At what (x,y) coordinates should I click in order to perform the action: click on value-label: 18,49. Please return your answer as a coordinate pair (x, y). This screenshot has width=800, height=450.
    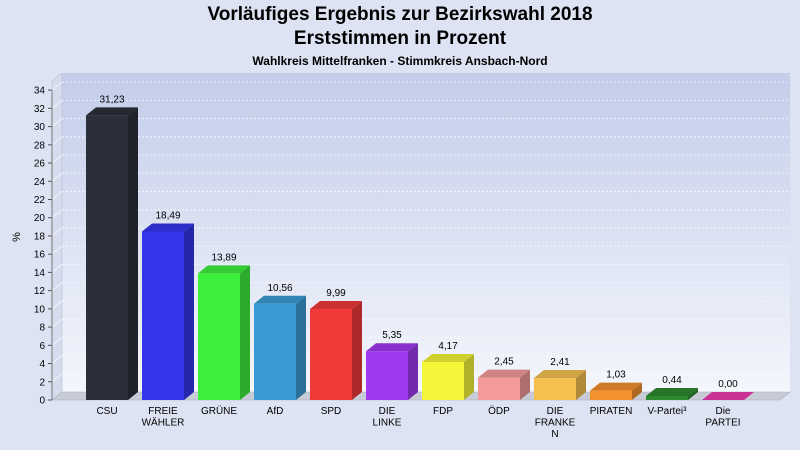
    Looking at the image, I should click on (167, 215).